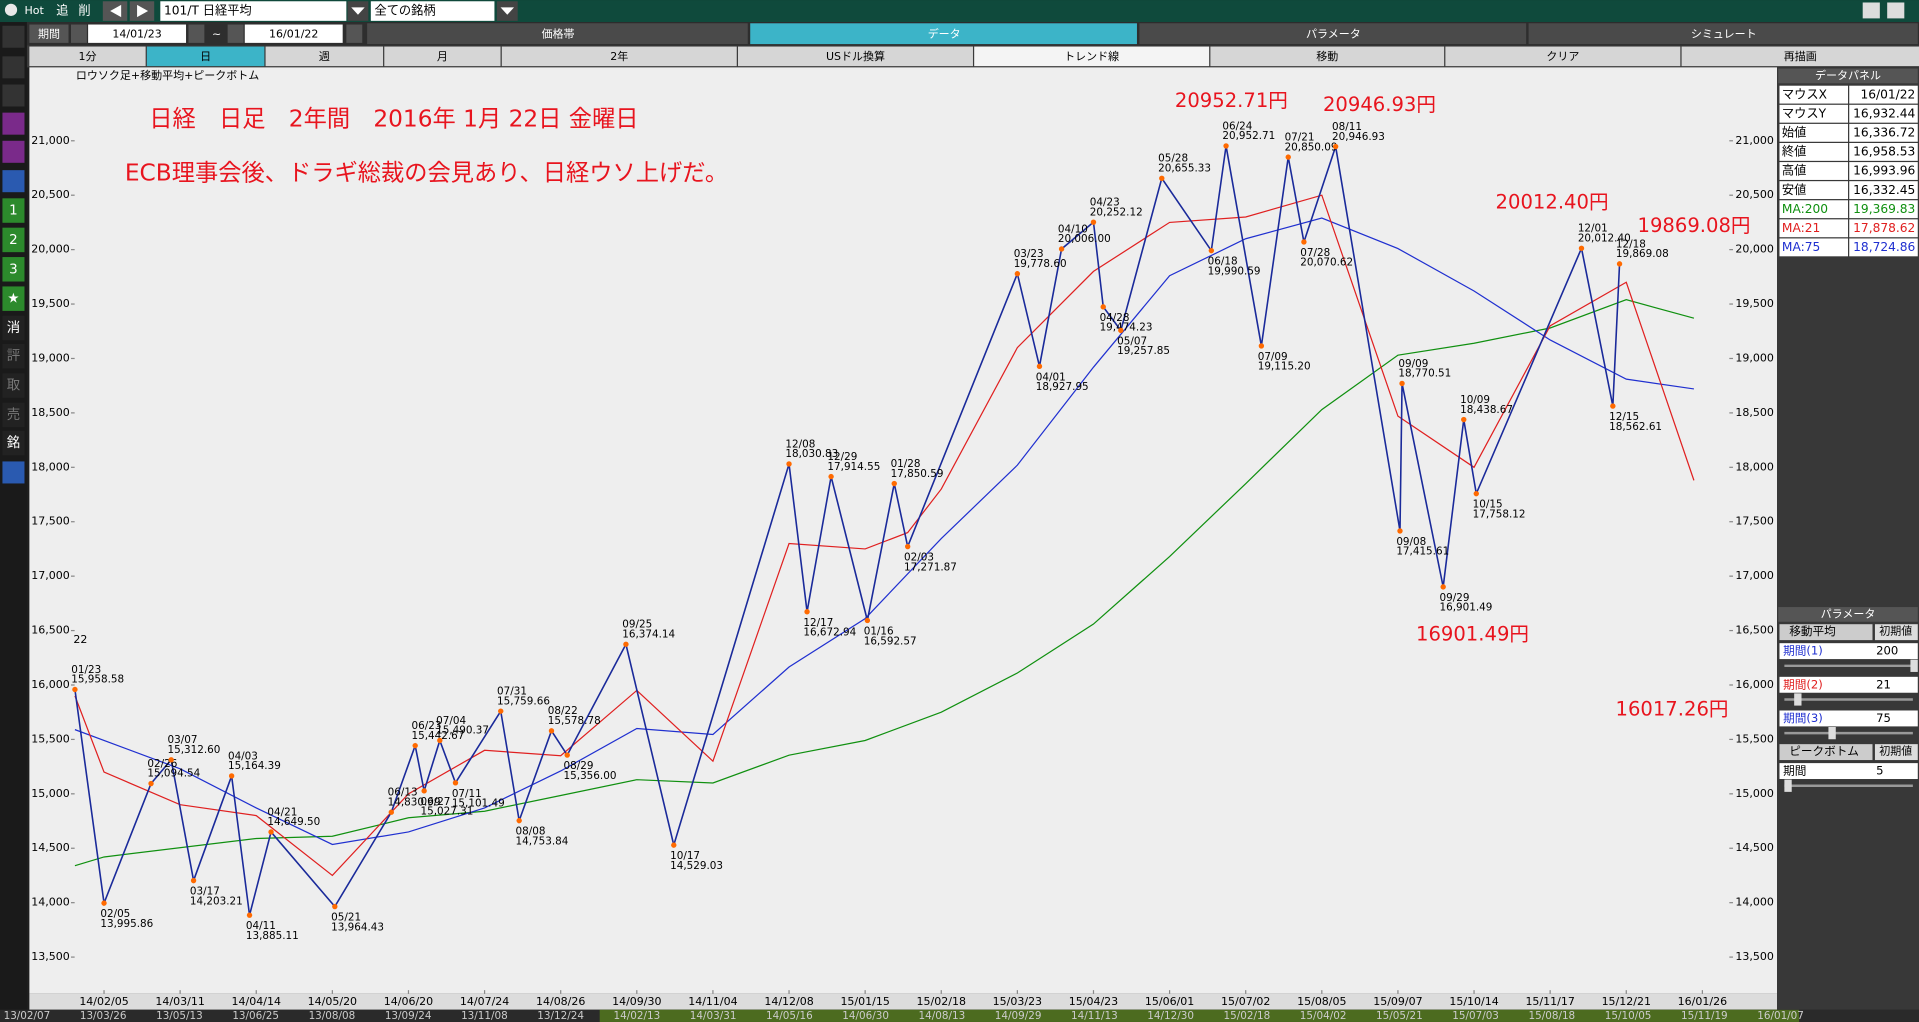  Describe the element at coordinates (1051, 377) in the screenshot. I see `peak-date-label: 04/01` at that location.